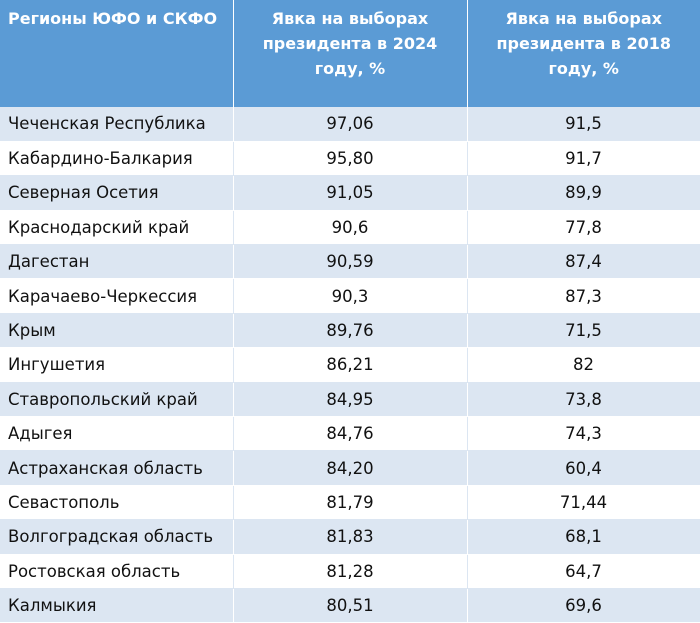 The height and width of the screenshot is (623, 700). Describe the element at coordinates (117, 537) in the screenshot. I see `region-cell: Волгоградская область` at that location.